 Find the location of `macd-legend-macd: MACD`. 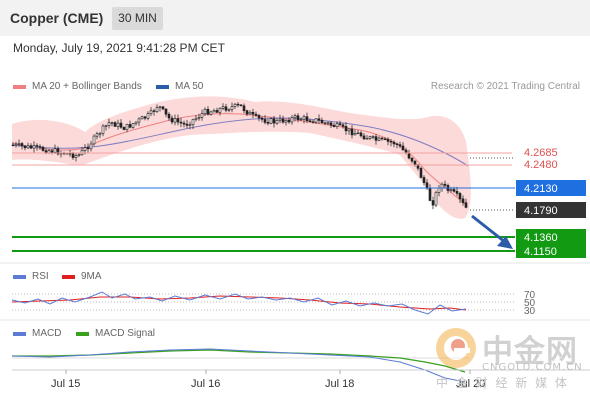

macd-legend-macd: MACD is located at coordinates (37, 333).